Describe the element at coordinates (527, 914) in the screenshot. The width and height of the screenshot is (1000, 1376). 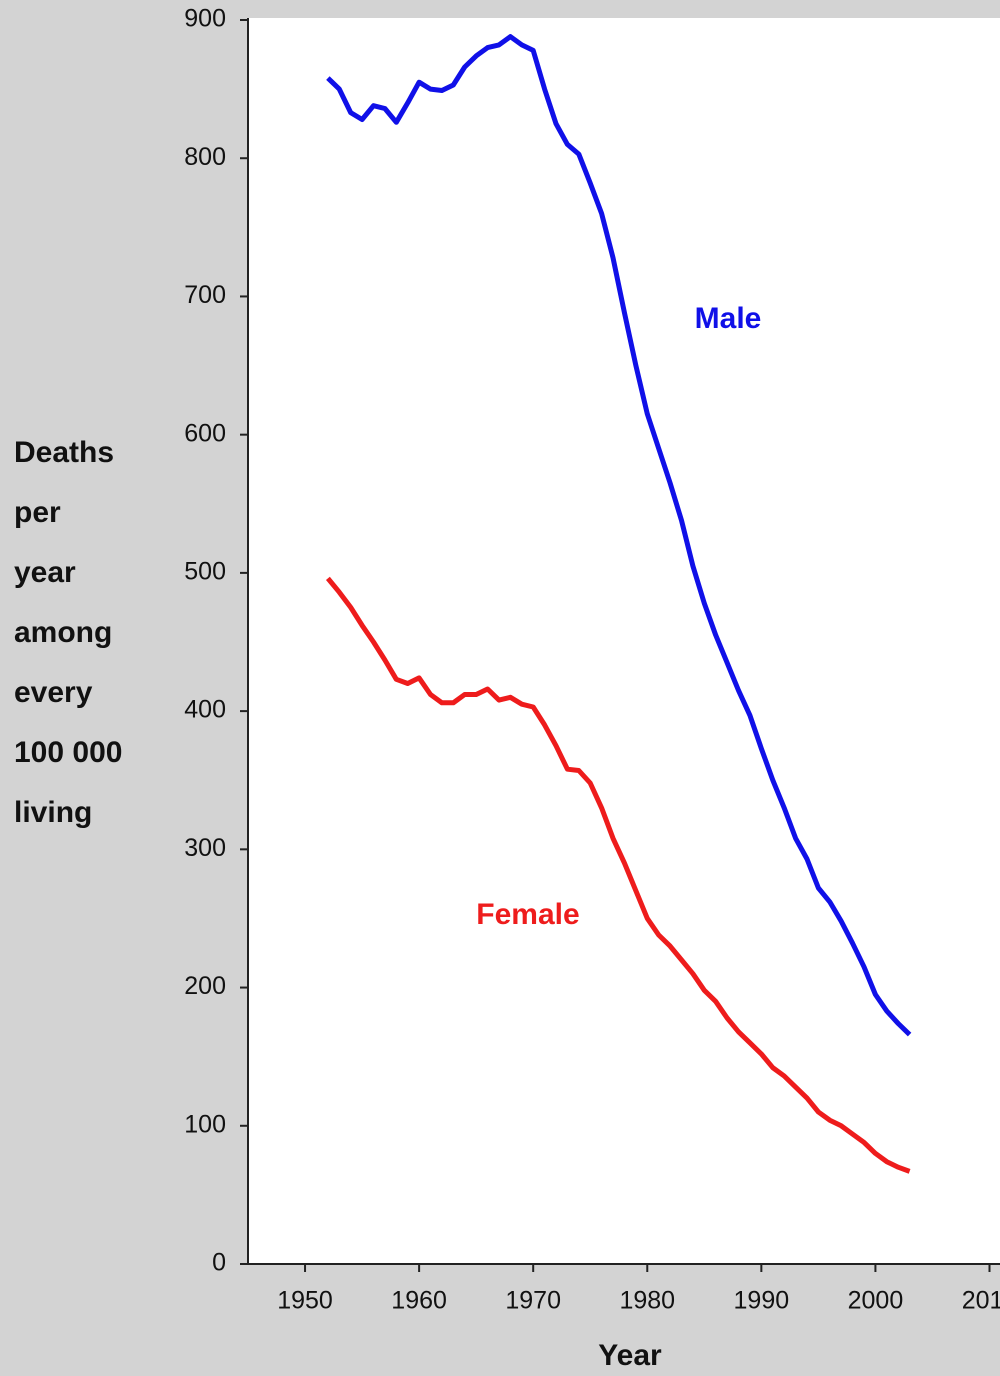
I see `series-label: Female` at that location.